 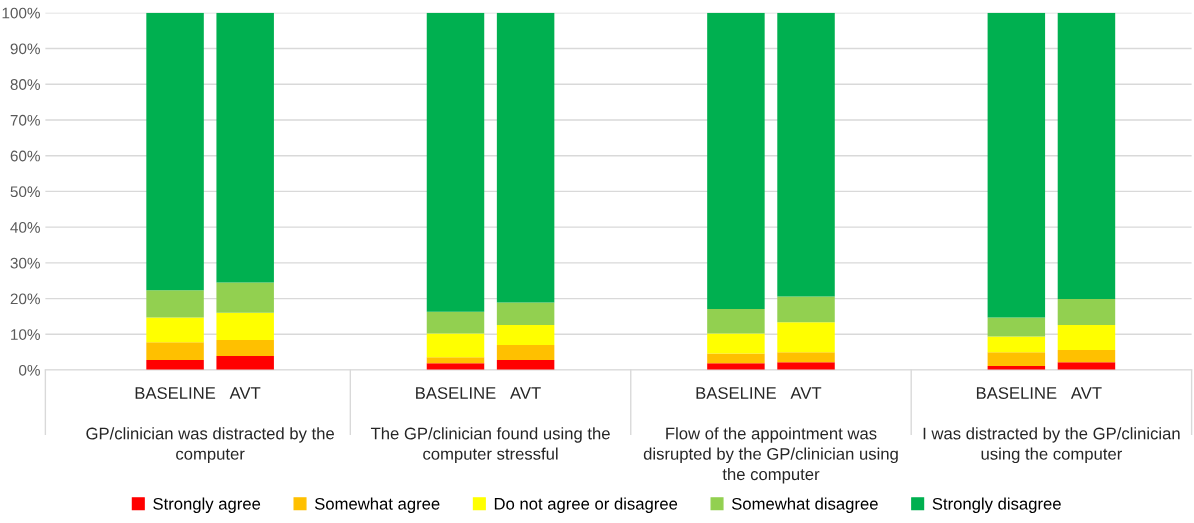 What do you see at coordinates (25, 156) in the screenshot?
I see `y-tick-label: 60%` at bounding box center [25, 156].